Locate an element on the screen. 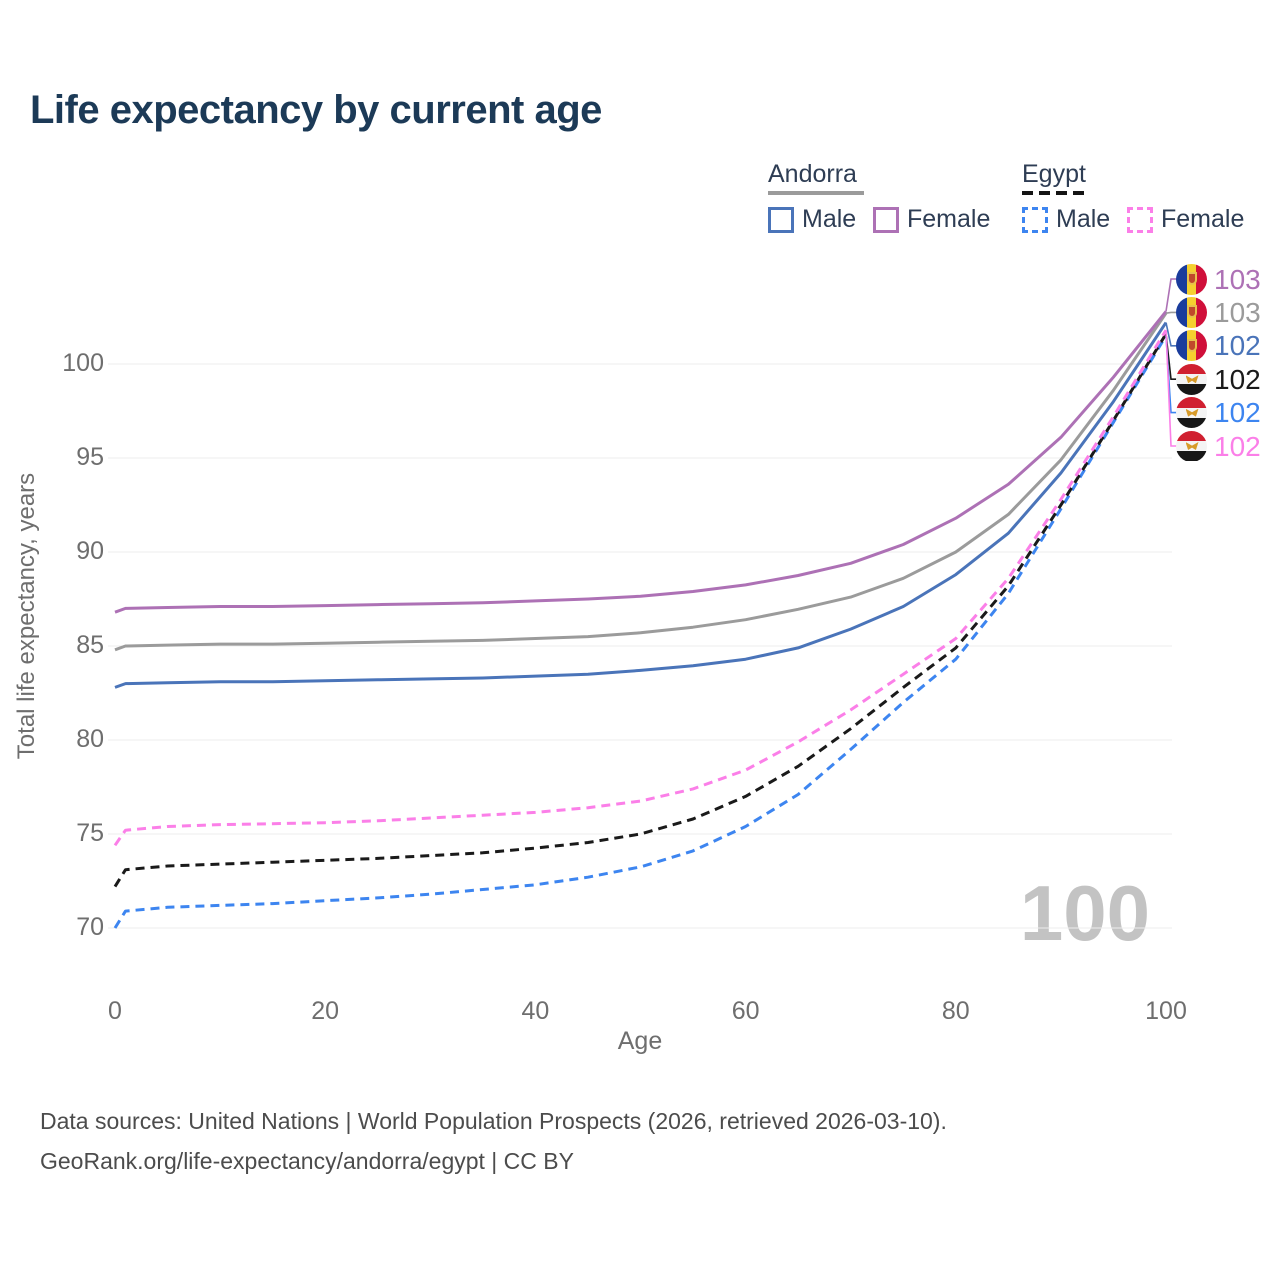 The height and width of the screenshot is (1280, 1280). x-tick-label: 0 is located at coordinates (115, 1011).